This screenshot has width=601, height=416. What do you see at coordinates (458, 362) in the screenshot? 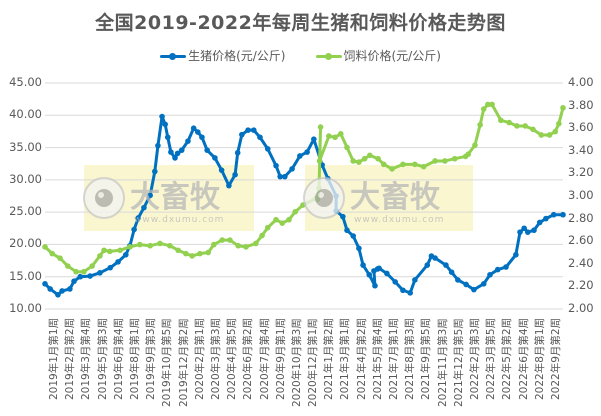
I see `x-tick-label: 2021年12月第5周` at bounding box center [458, 362].